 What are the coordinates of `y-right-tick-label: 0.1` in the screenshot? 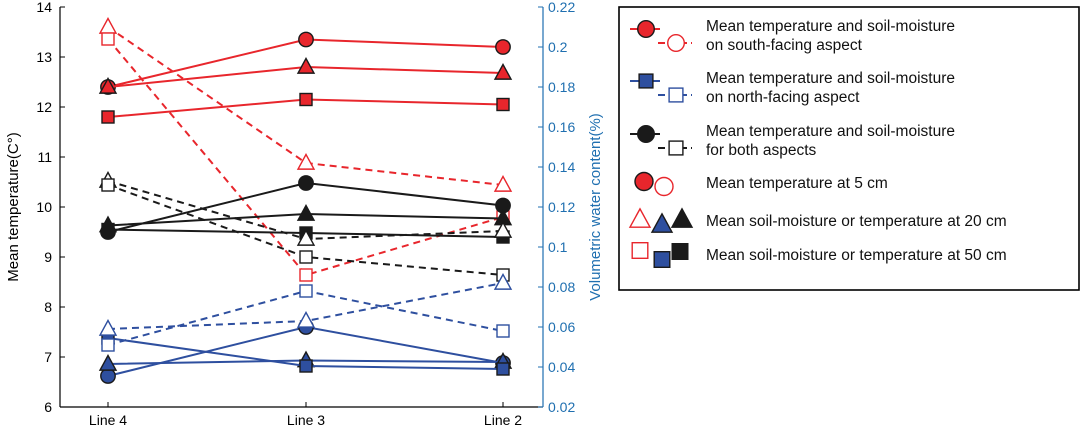 It's located at (558, 247).